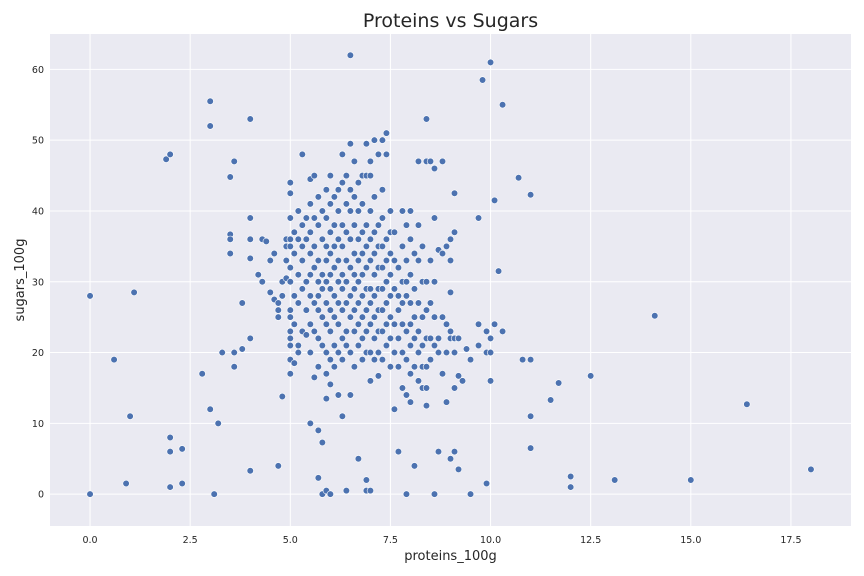 Image resolution: width=864 pixels, height=576 pixels. I want to click on y-tick-label: 0, so click(41, 495).